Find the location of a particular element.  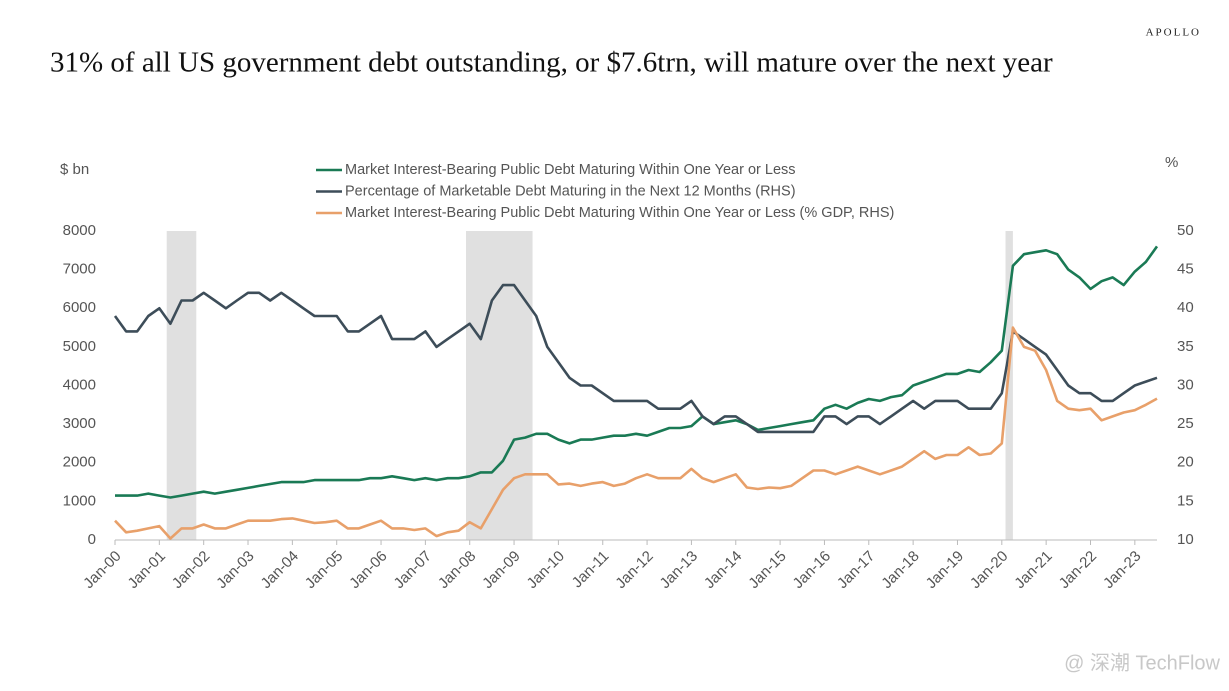

x-tick-label: Jan-18 is located at coordinates (900, 570).